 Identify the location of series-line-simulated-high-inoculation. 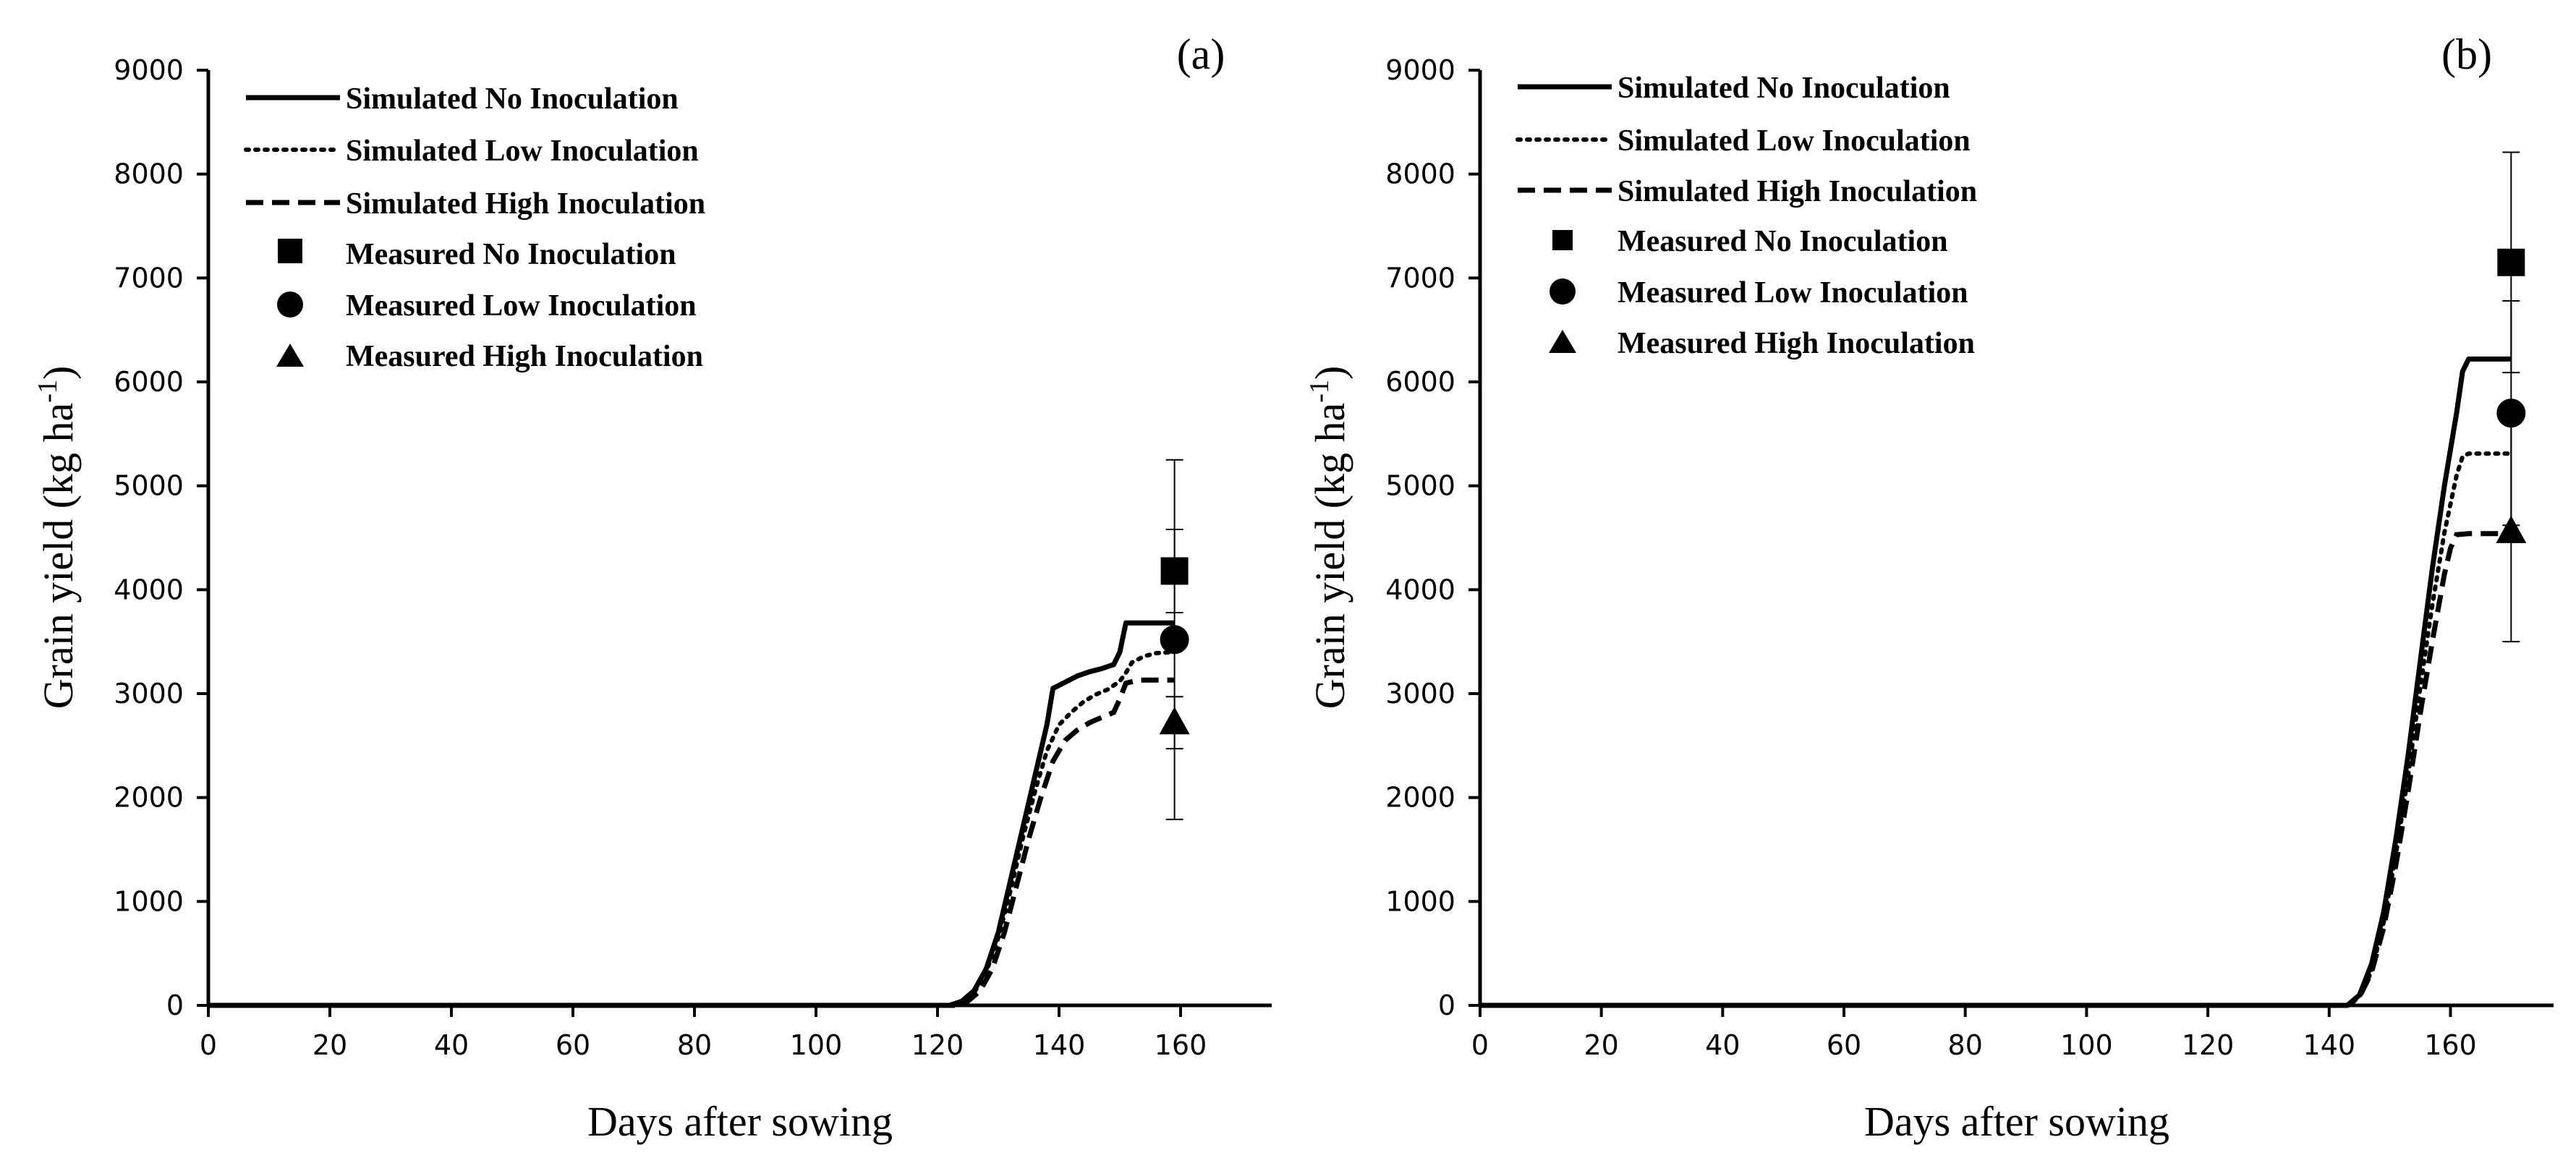
(691, 842).